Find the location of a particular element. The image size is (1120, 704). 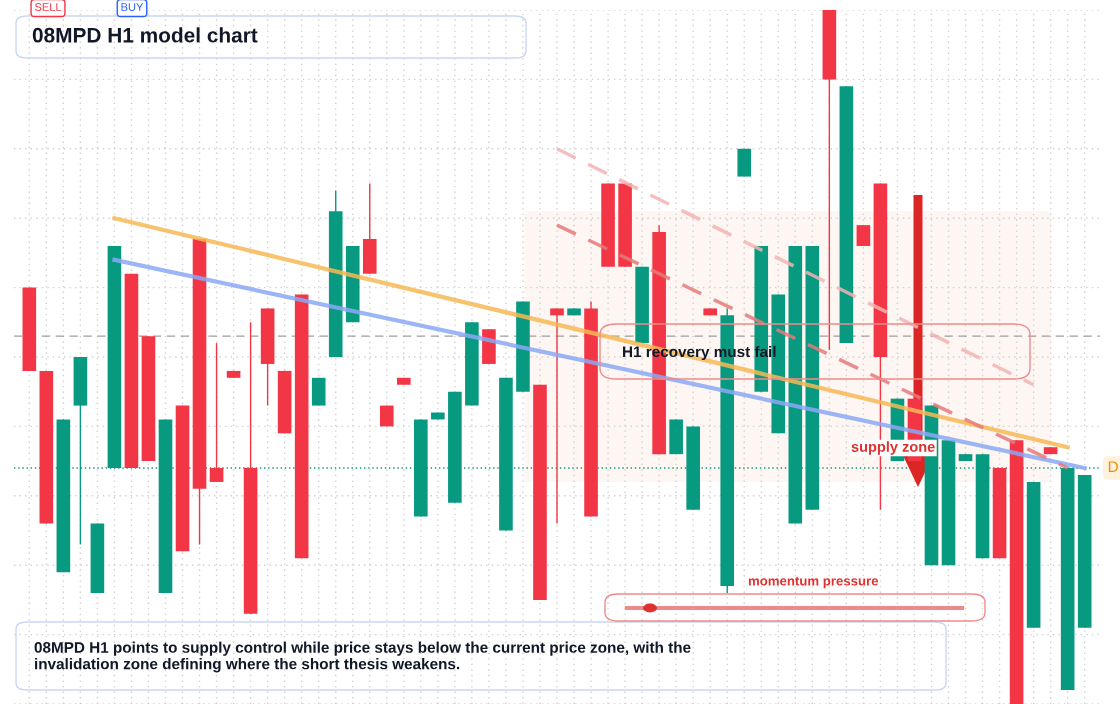

annotation: BUY is located at coordinates (132, 7).